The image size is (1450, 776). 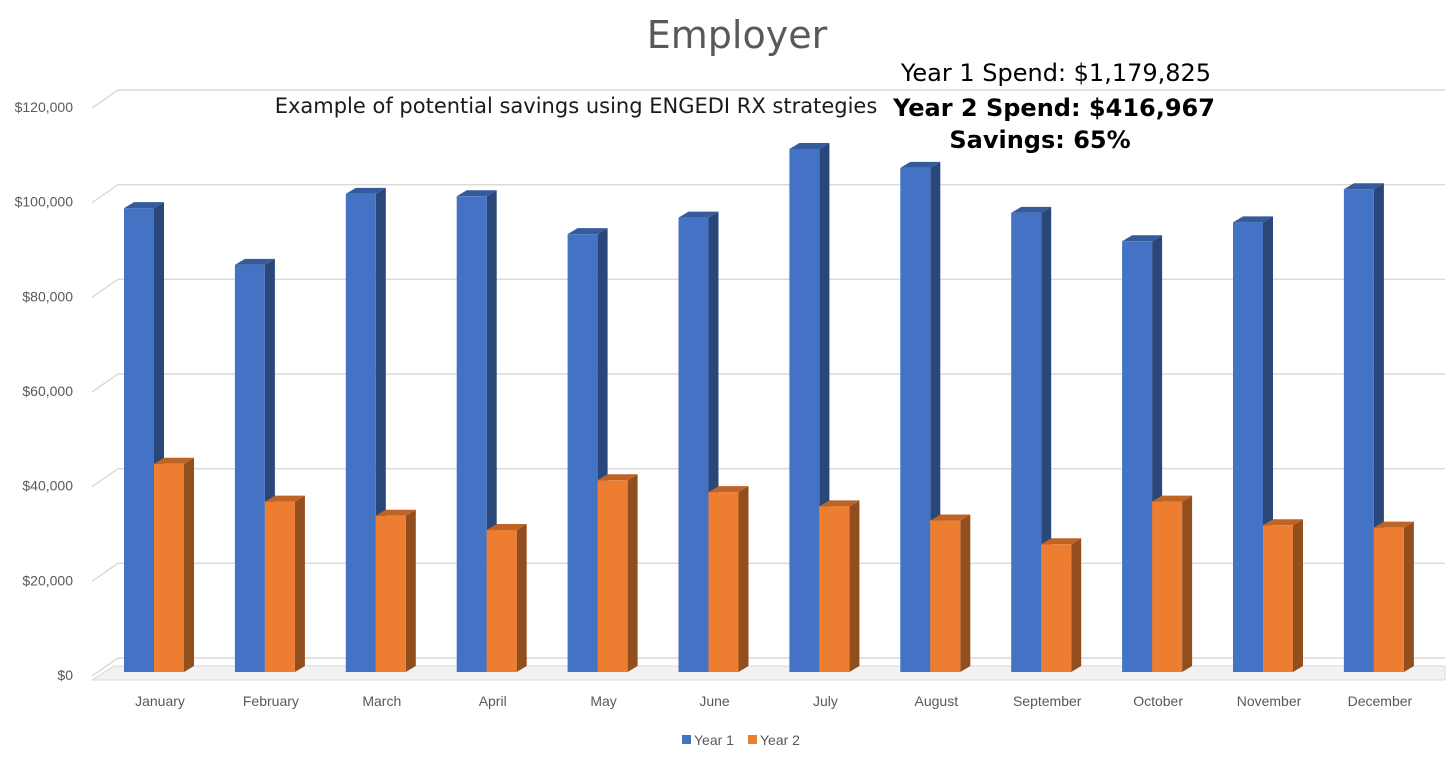 What do you see at coordinates (1158, 701) in the screenshot?
I see `x-tick-label: October` at bounding box center [1158, 701].